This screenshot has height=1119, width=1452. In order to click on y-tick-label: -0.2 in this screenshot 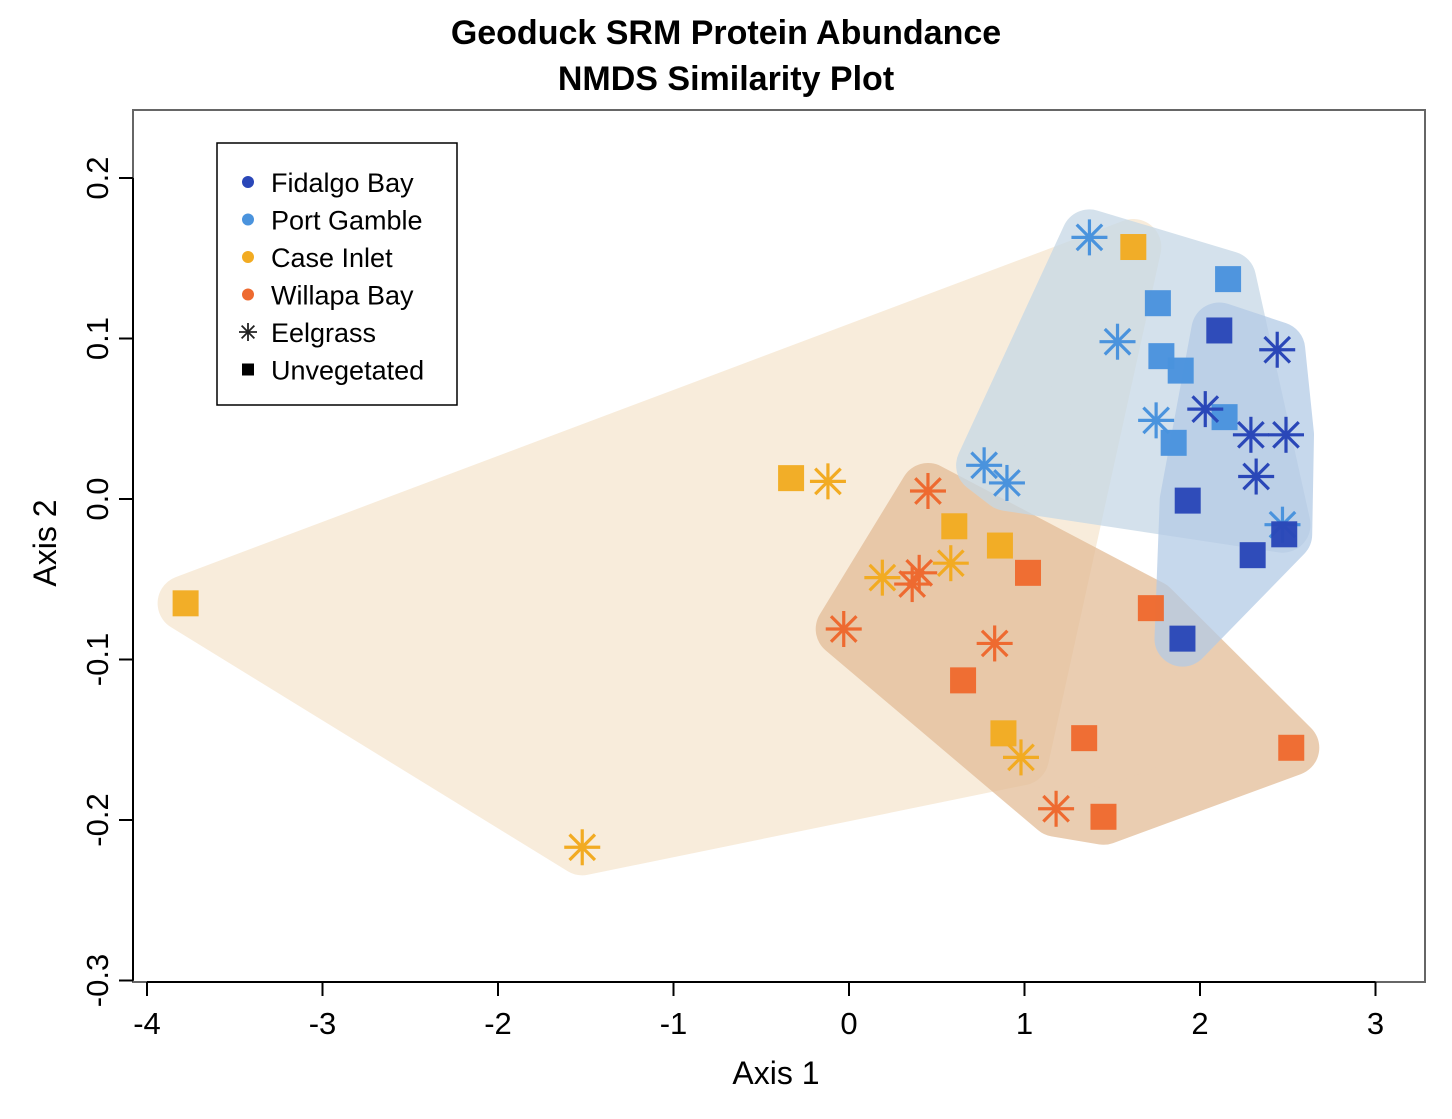, I will do `click(97, 819)`.